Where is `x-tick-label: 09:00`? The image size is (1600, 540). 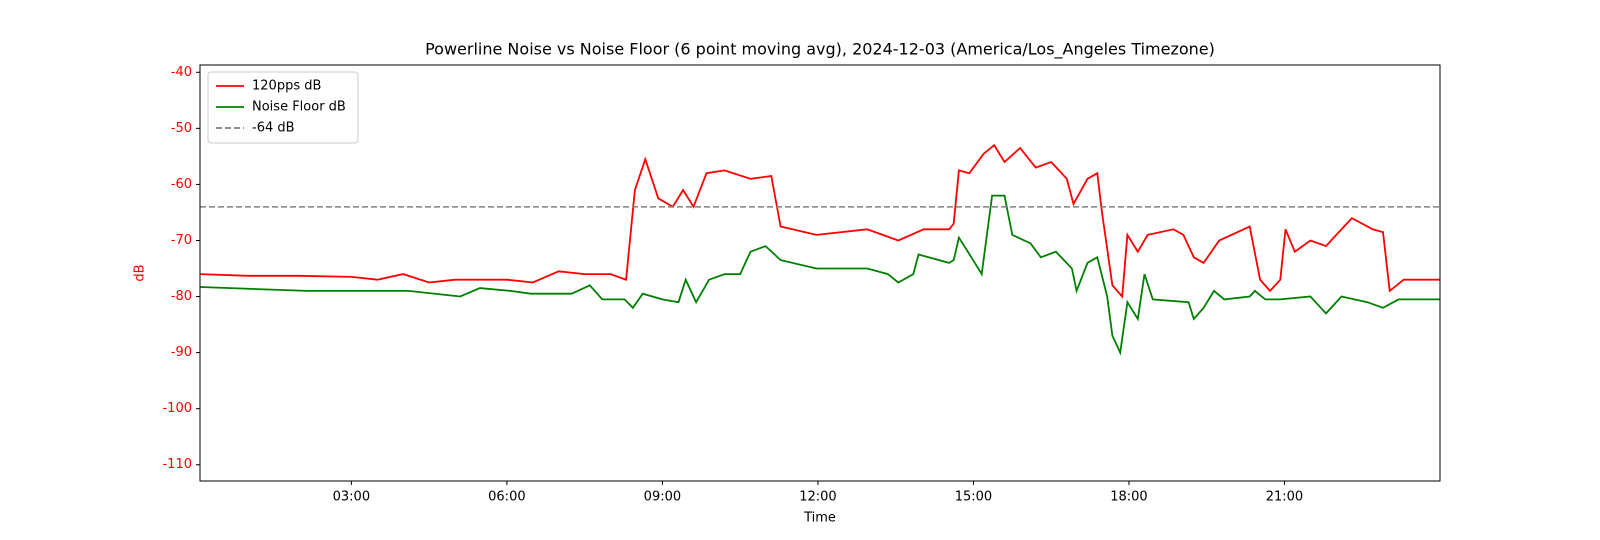
x-tick-label: 09:00 is located at coordinates (662, 497).